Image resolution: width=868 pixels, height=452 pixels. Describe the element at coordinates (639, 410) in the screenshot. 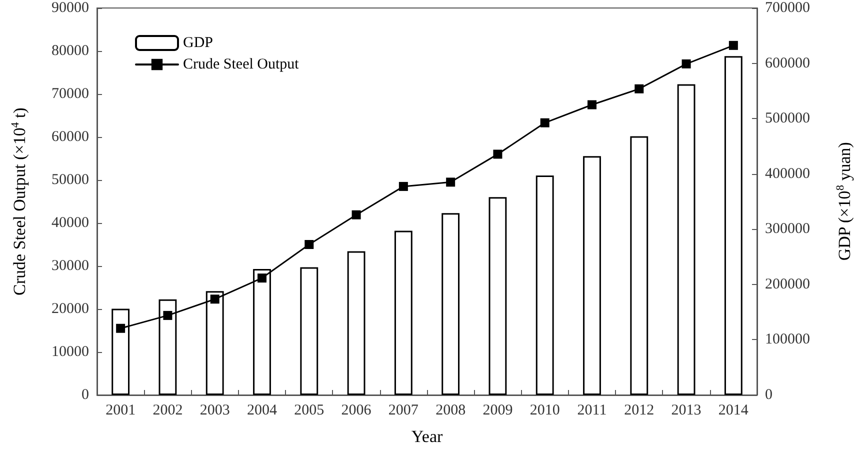

I see `x-tick-label: 2012` at that location.